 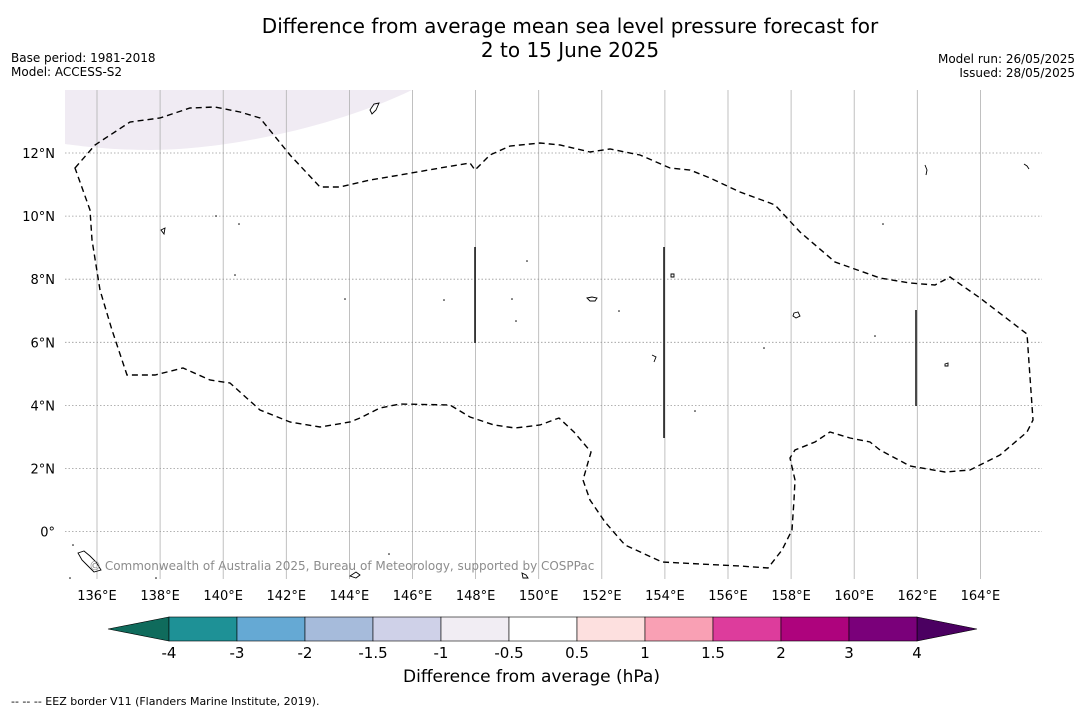 What do you see at coordinates (665, 596) in the screenshot?
I see `lon-label: 154°E` at bounding box center [665, 596].